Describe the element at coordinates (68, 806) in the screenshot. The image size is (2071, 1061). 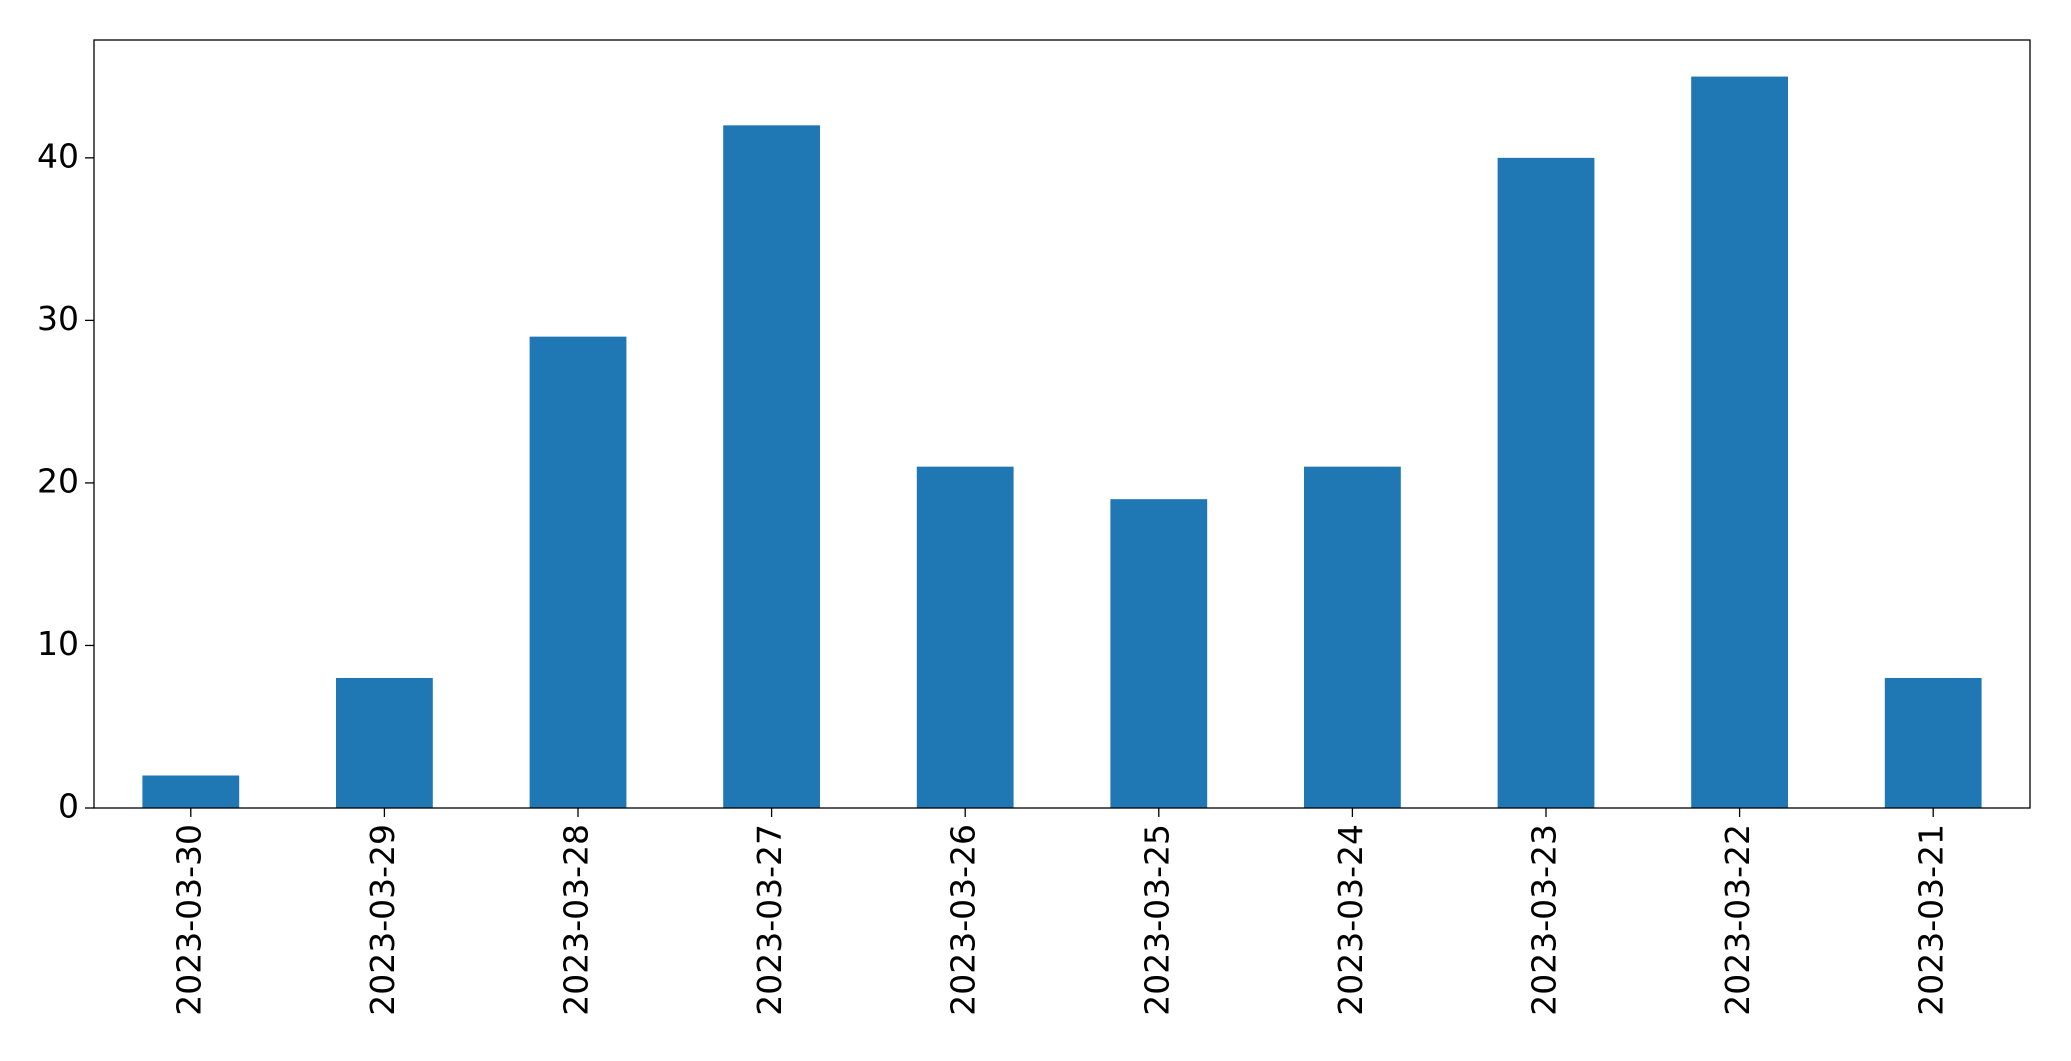
I see `y-tick-label: 0` at that location.